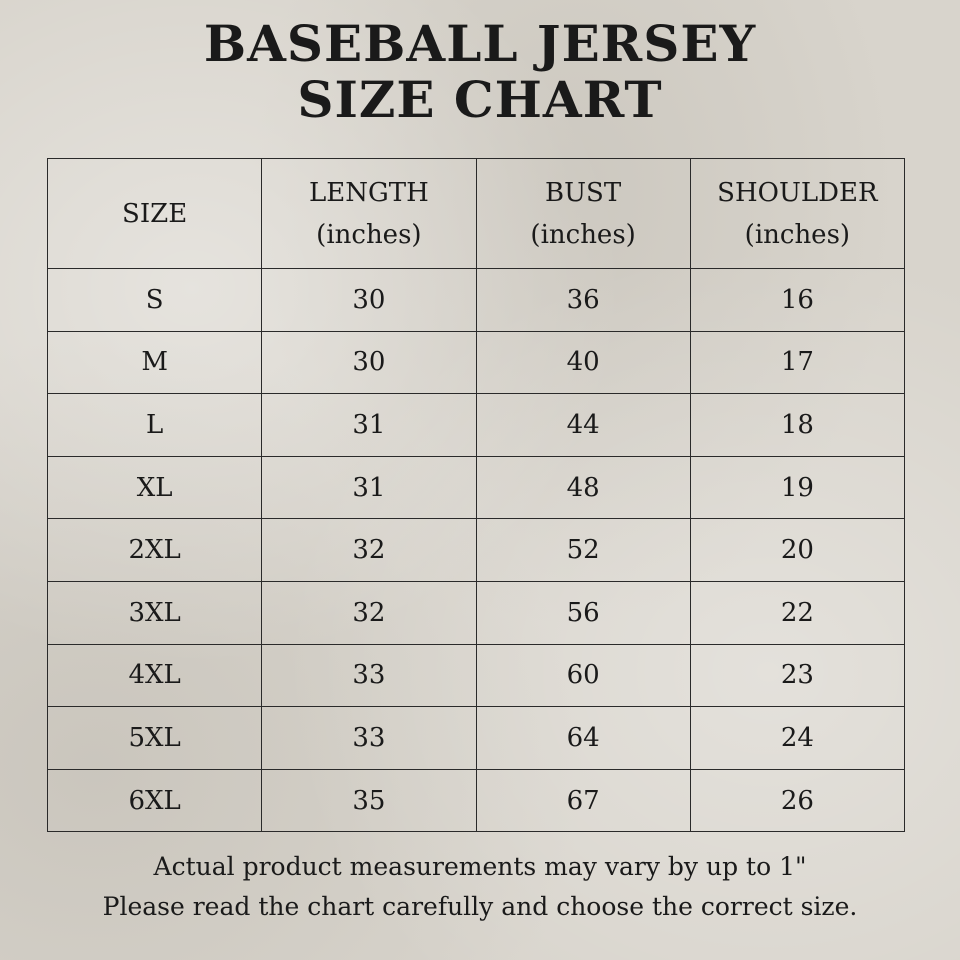  Describe the element at coordinates (797, 612) in the screenshot. I see `table-cell: 22` at that location.